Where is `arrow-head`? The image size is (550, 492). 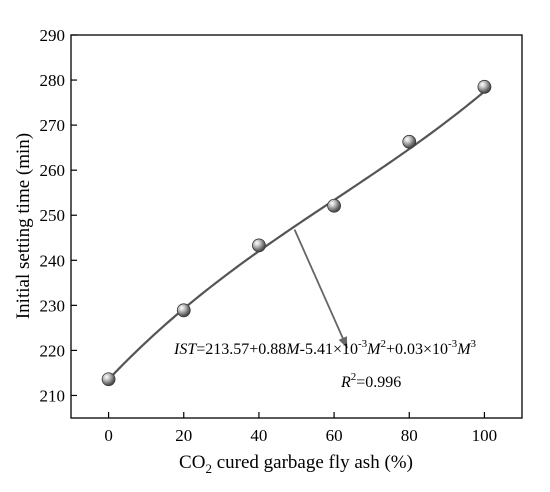
arrow-head is located at coordinates (343, 342).